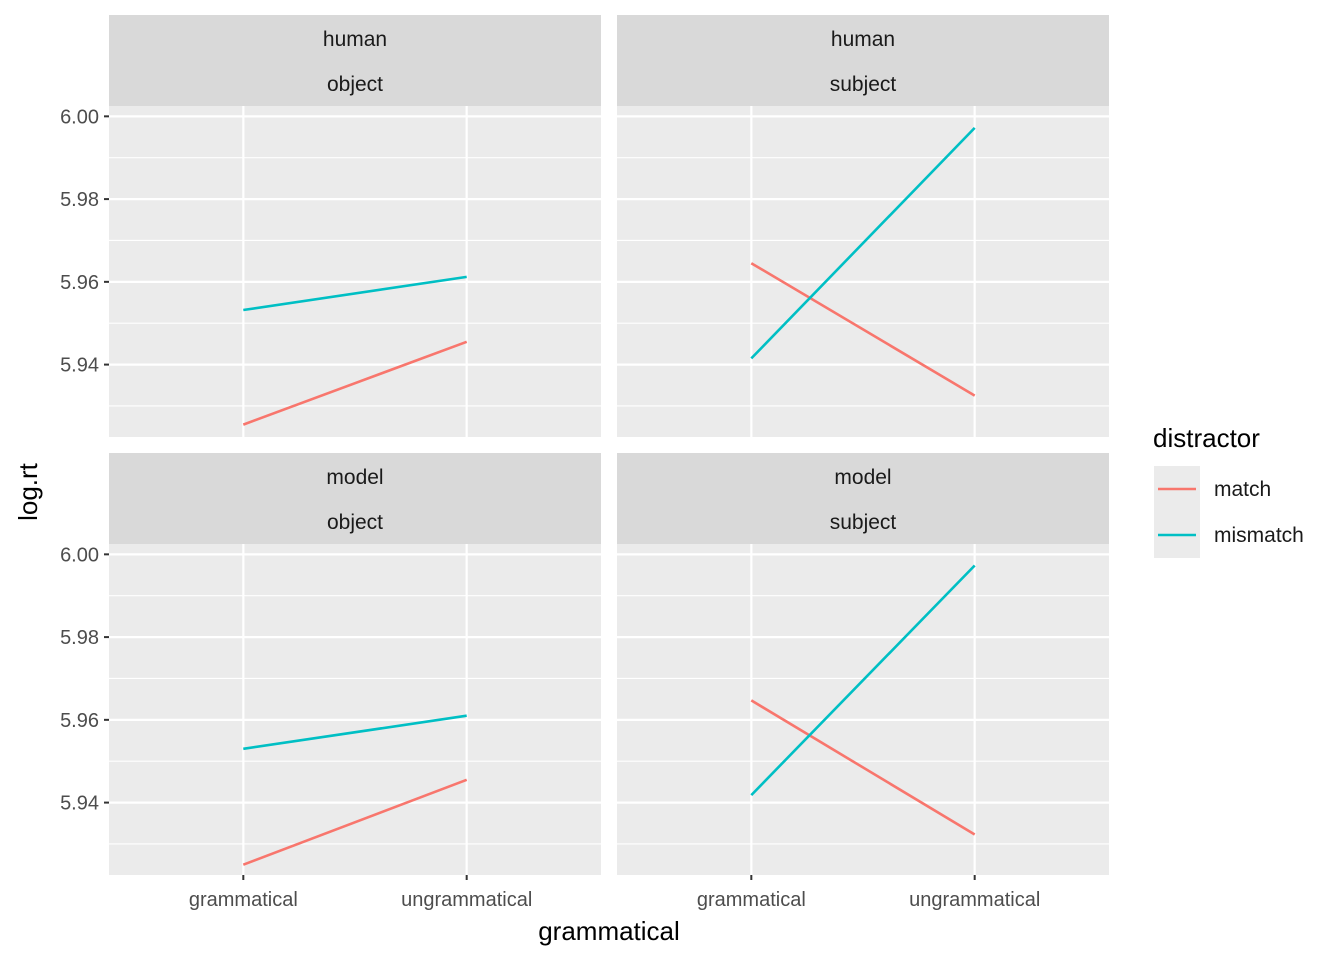  Describe the element at coordinates (1259, 535) in the screenshot. I see `legend-label: mismatch` at that location.